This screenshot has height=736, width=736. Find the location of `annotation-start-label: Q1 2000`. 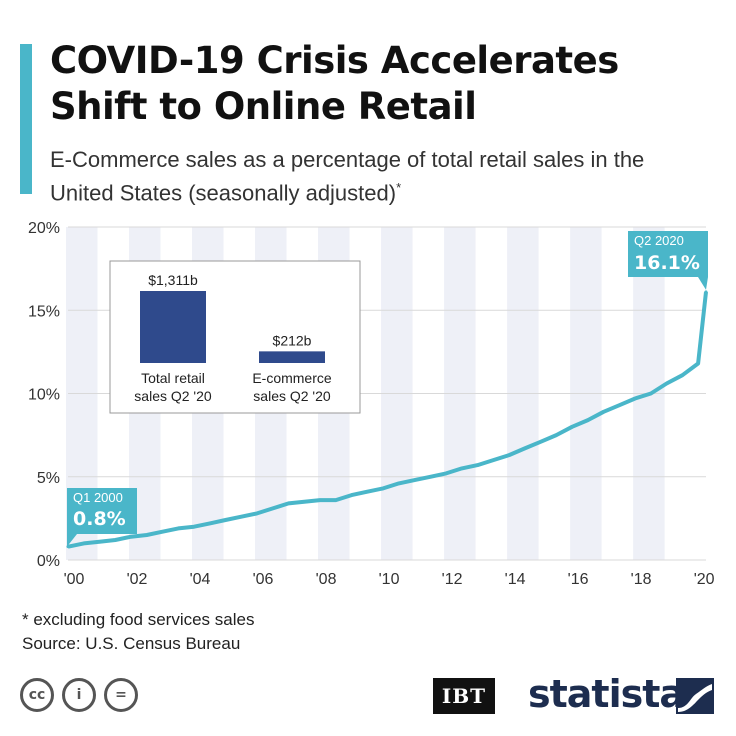

annotation-start-label: Q1 2000 is located at coordinates (98, 497).